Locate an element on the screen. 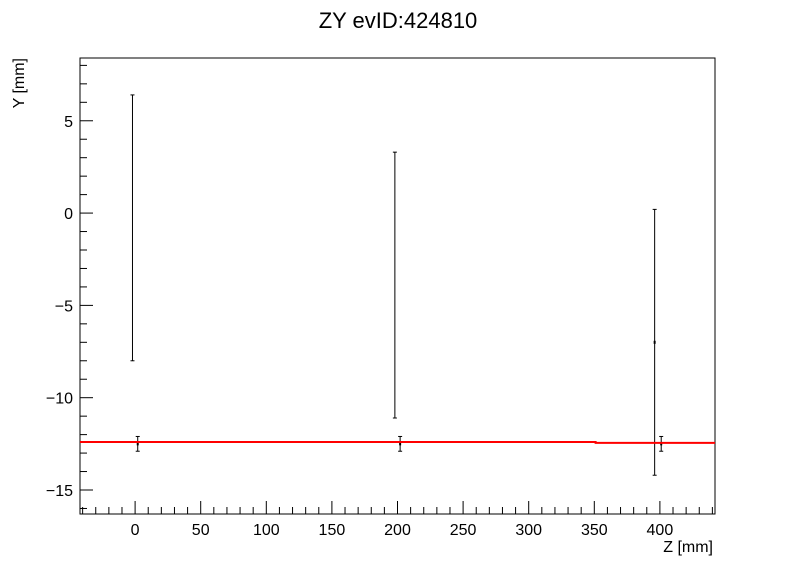 This screenshot has height=572, width=796. y-axis-tick-labels: −15 −10 −5 0 5 is located at coordinates (59, 307).